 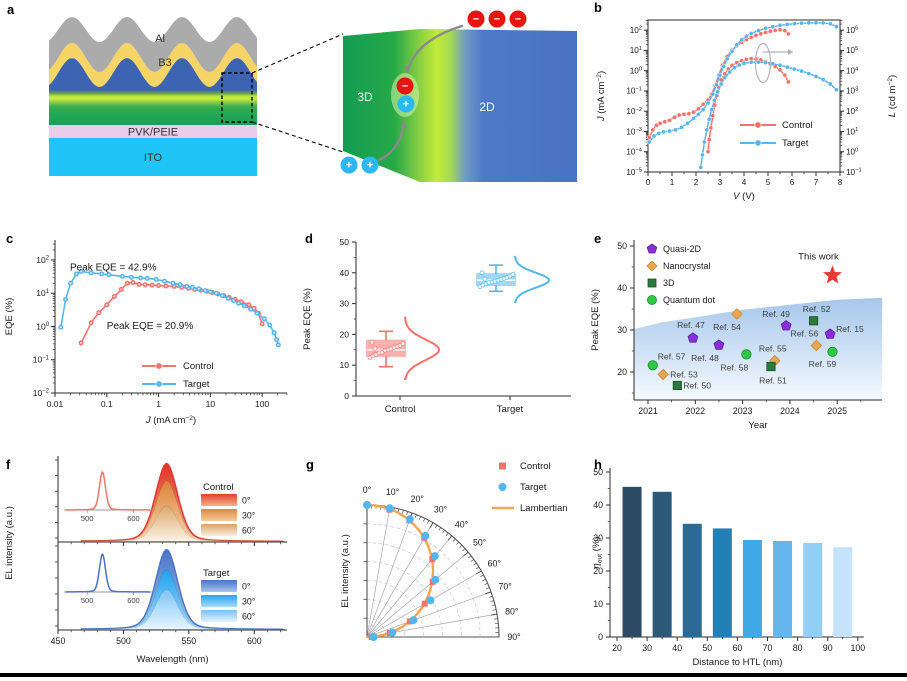 What do you see at coordinates (313, 96) in the screenshot?
I see `device-schematic-figure: Al B3 PVK/PEIE ITO 3D 2D − − − − + + +` at bounding box center [313, 96].